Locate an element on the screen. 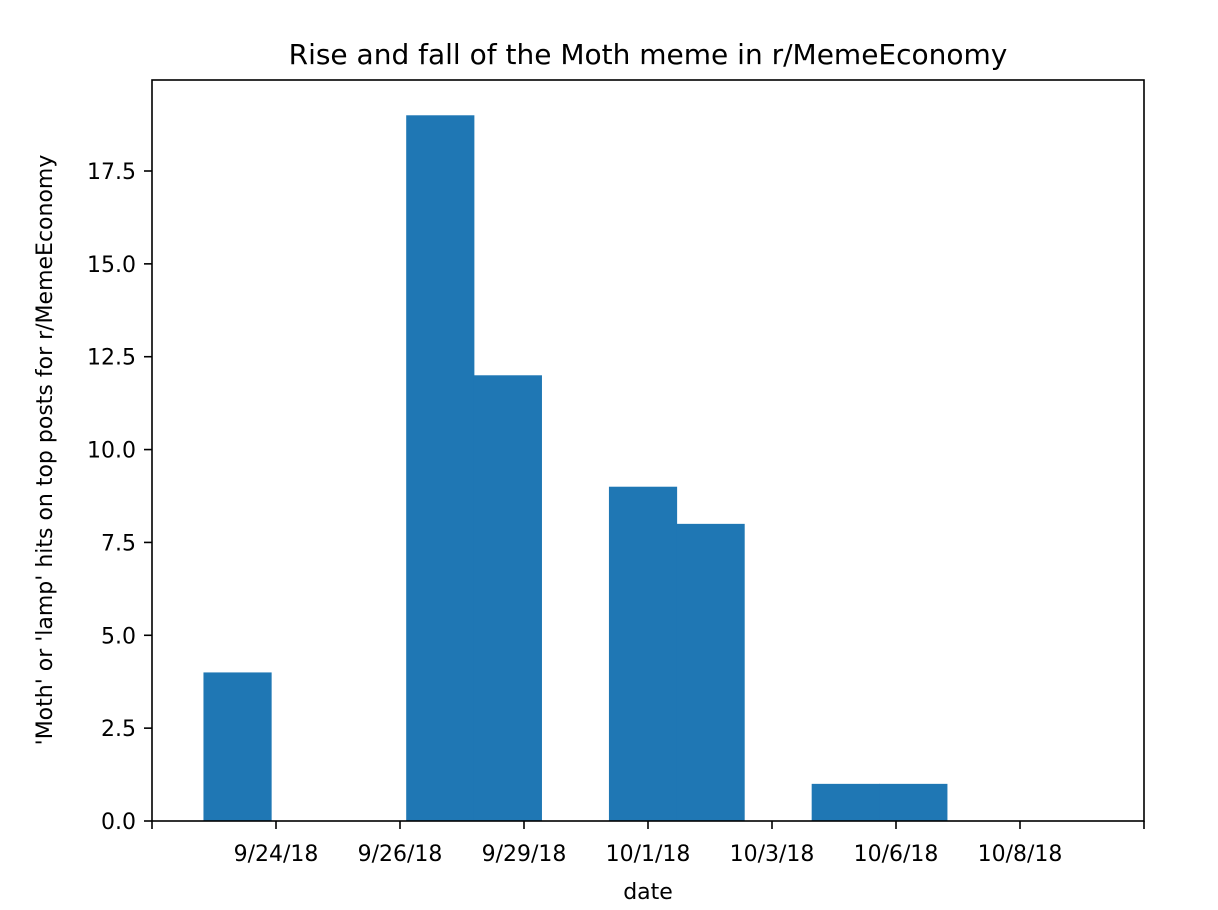 This screenshot has width=1218, height=910. y-tick-label-5: 12.5 is located at coordinates (111, 358).